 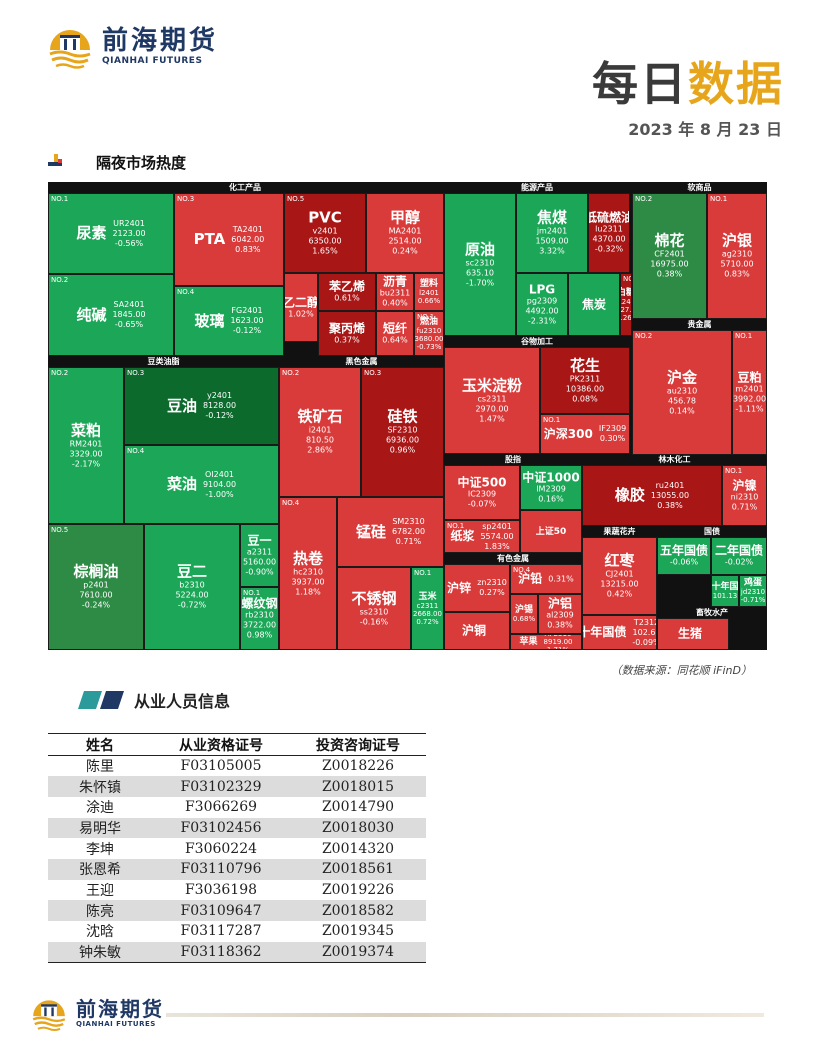 What do you see at coordinates (688, 81) in the screenshot?
I see `page-title: 每日数据` at bounding box center [688, 81].